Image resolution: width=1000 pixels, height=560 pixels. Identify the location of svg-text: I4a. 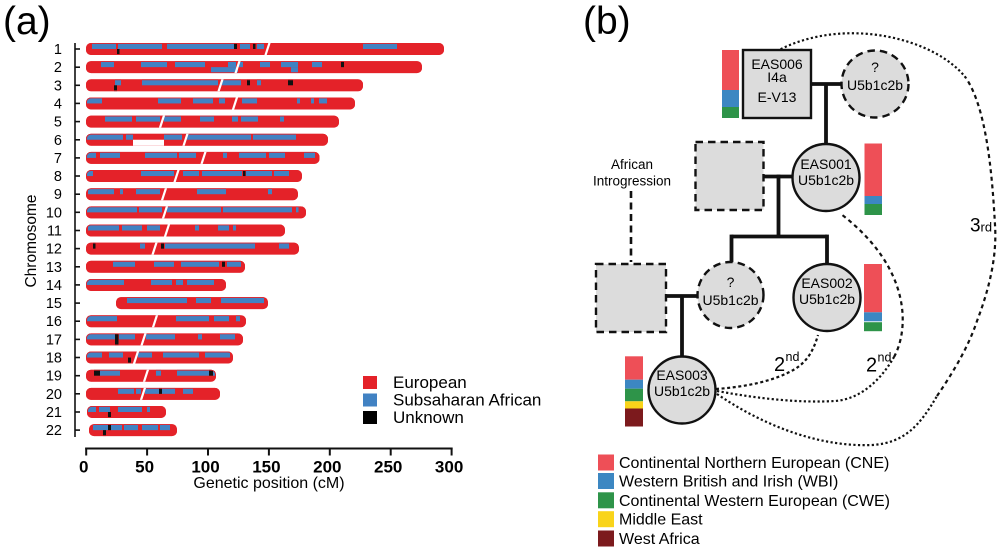
(777, 77).